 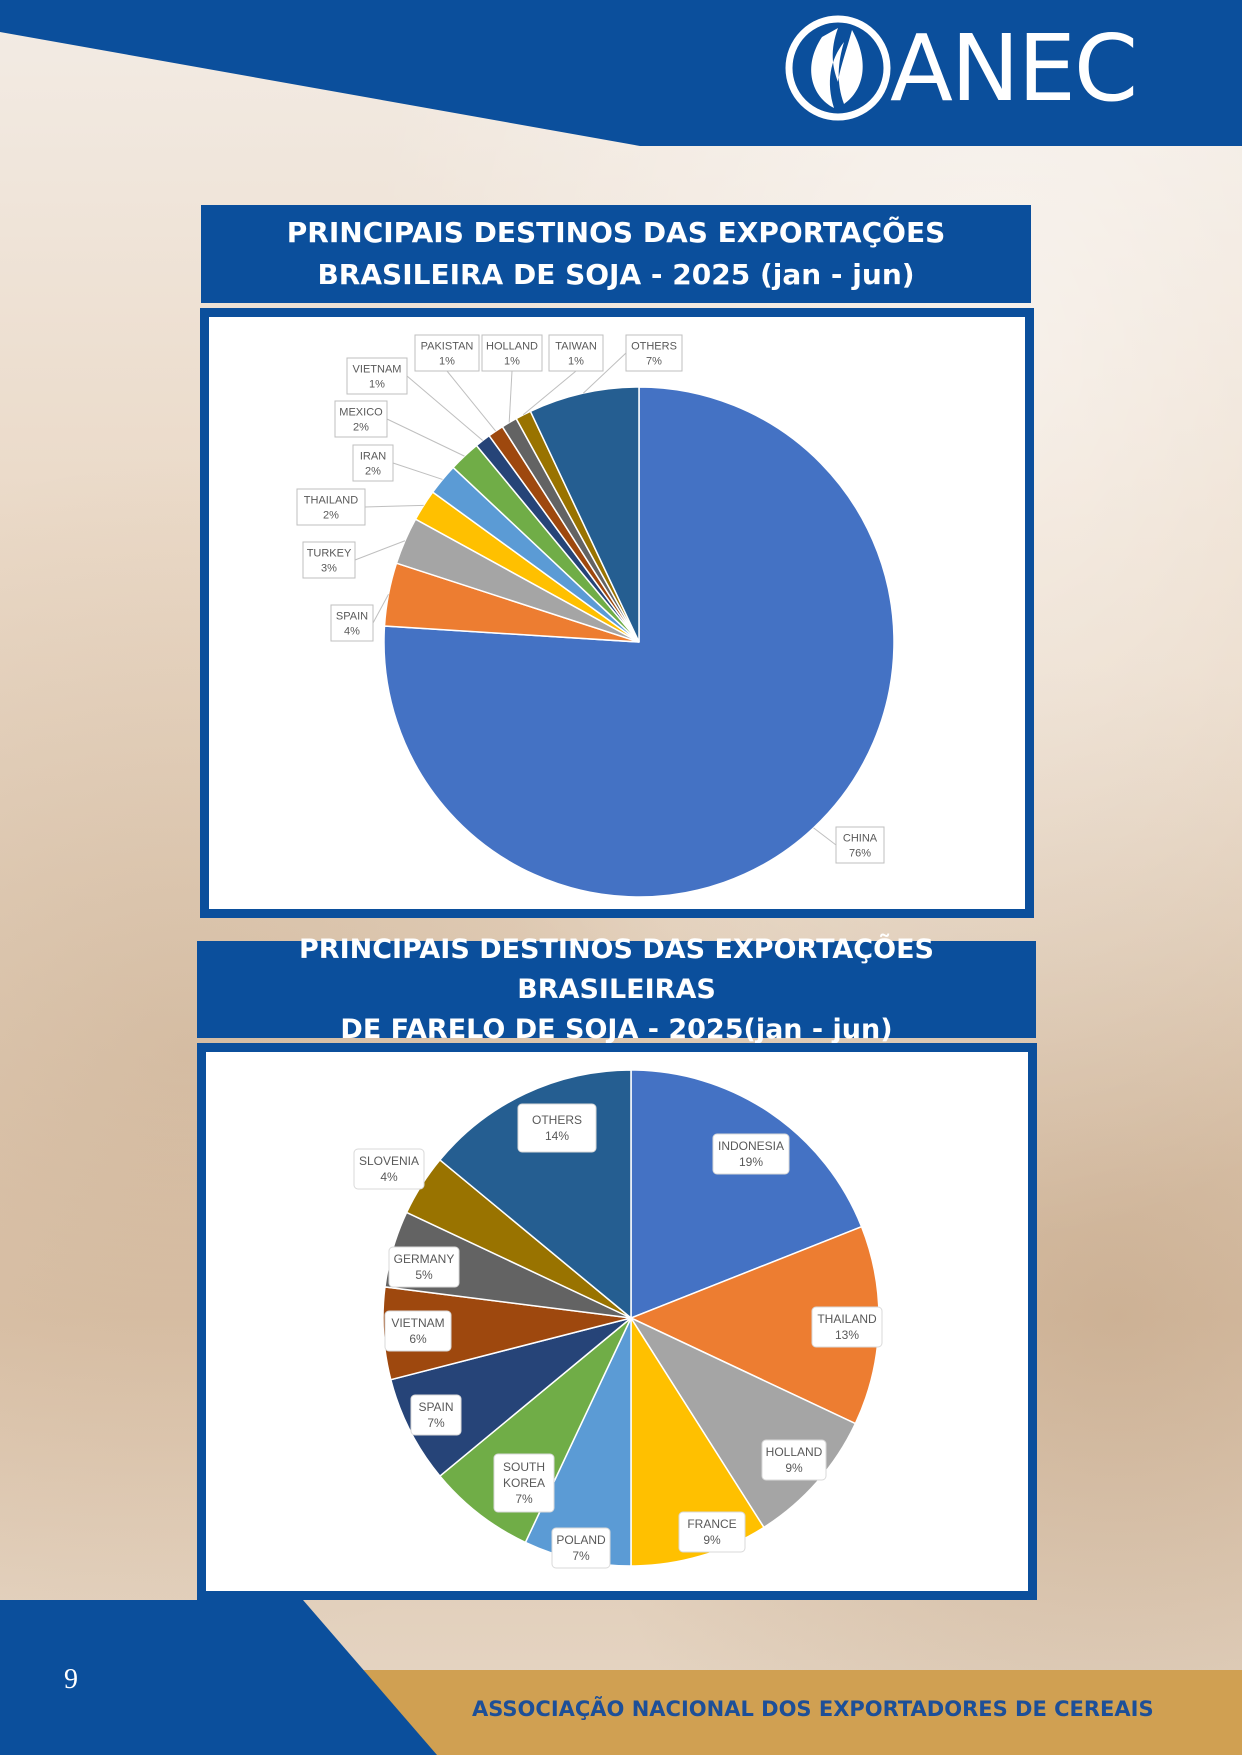 I want to click on chart1-slice-china, so click(x=639, y=642).